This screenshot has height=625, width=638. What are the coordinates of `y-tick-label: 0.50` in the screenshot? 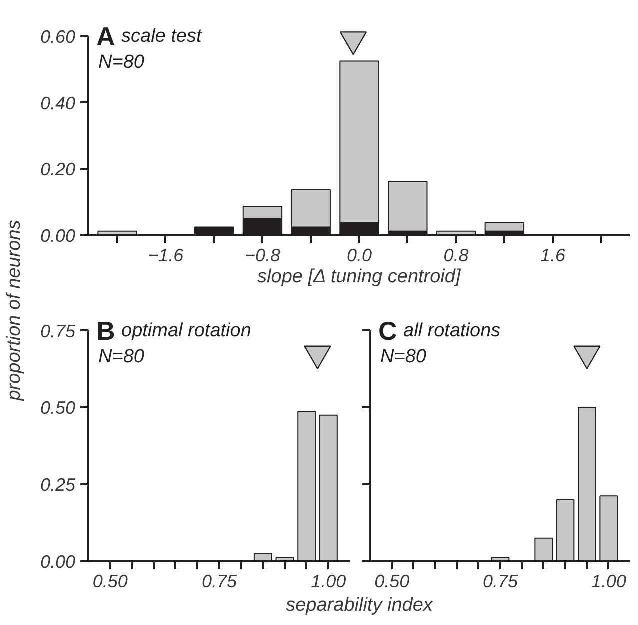 It's located at (58, 408).